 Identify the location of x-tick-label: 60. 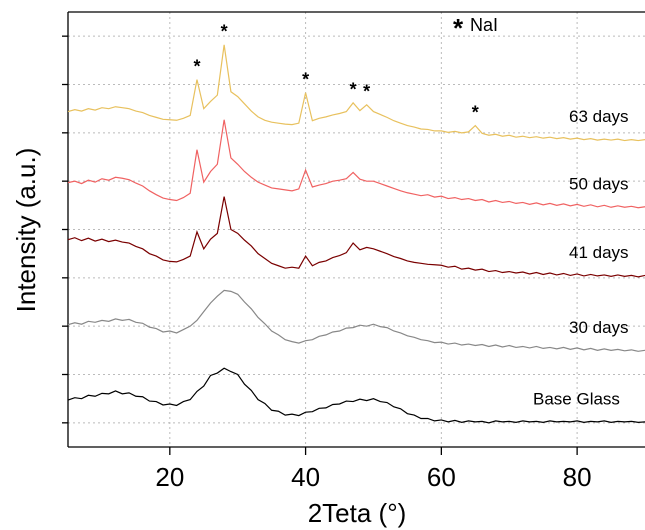
(441, 477).